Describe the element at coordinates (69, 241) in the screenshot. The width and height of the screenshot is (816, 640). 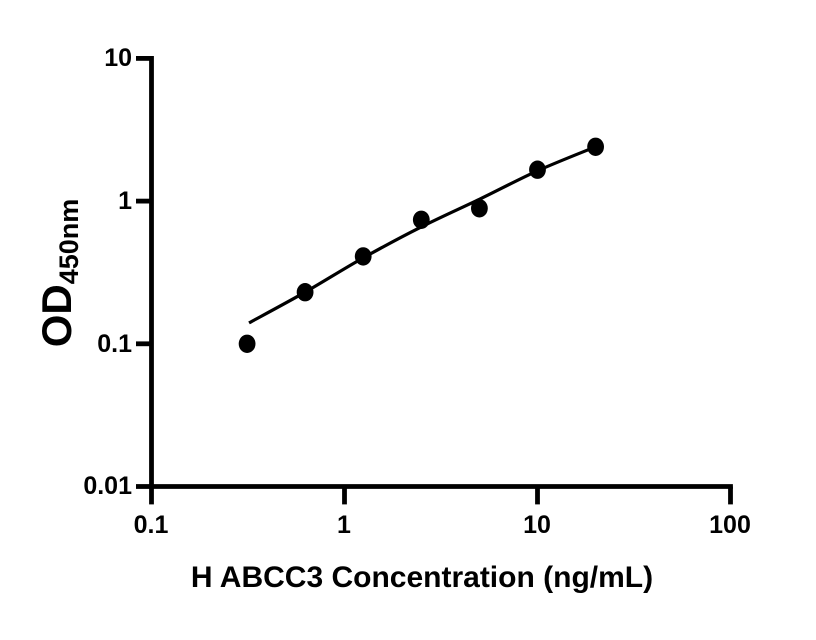
I see `y-axis-title-subscript: 450nm` at that location.